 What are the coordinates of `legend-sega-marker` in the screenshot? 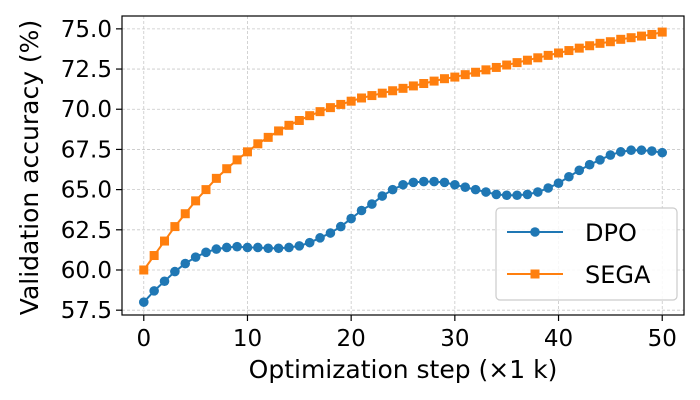 It's located at (535, 274).